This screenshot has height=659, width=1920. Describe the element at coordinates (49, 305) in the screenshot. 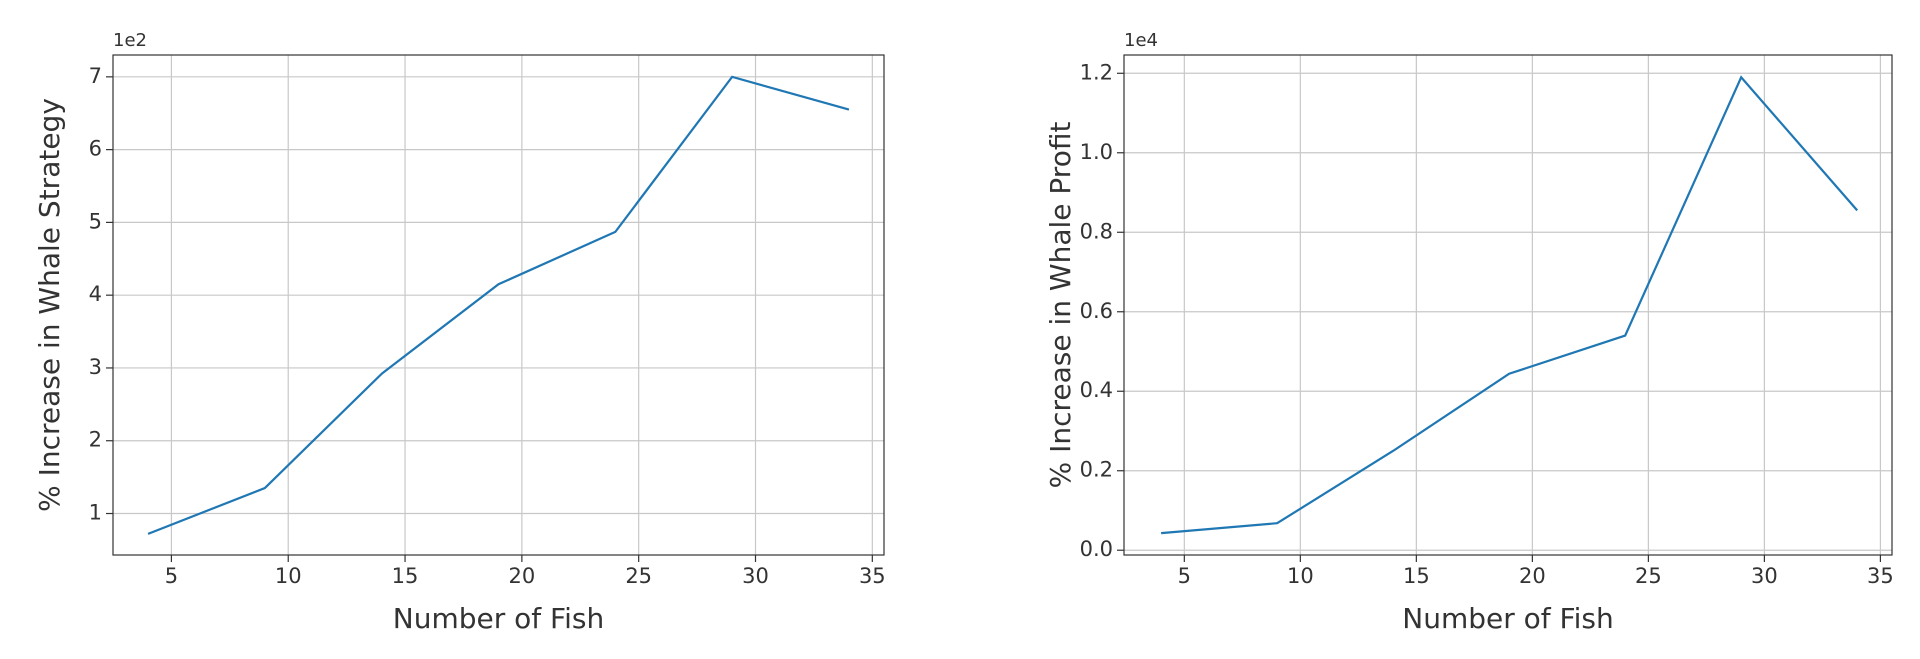

I see `y-axis-label: % Increase in Whale Strategy` at that location.